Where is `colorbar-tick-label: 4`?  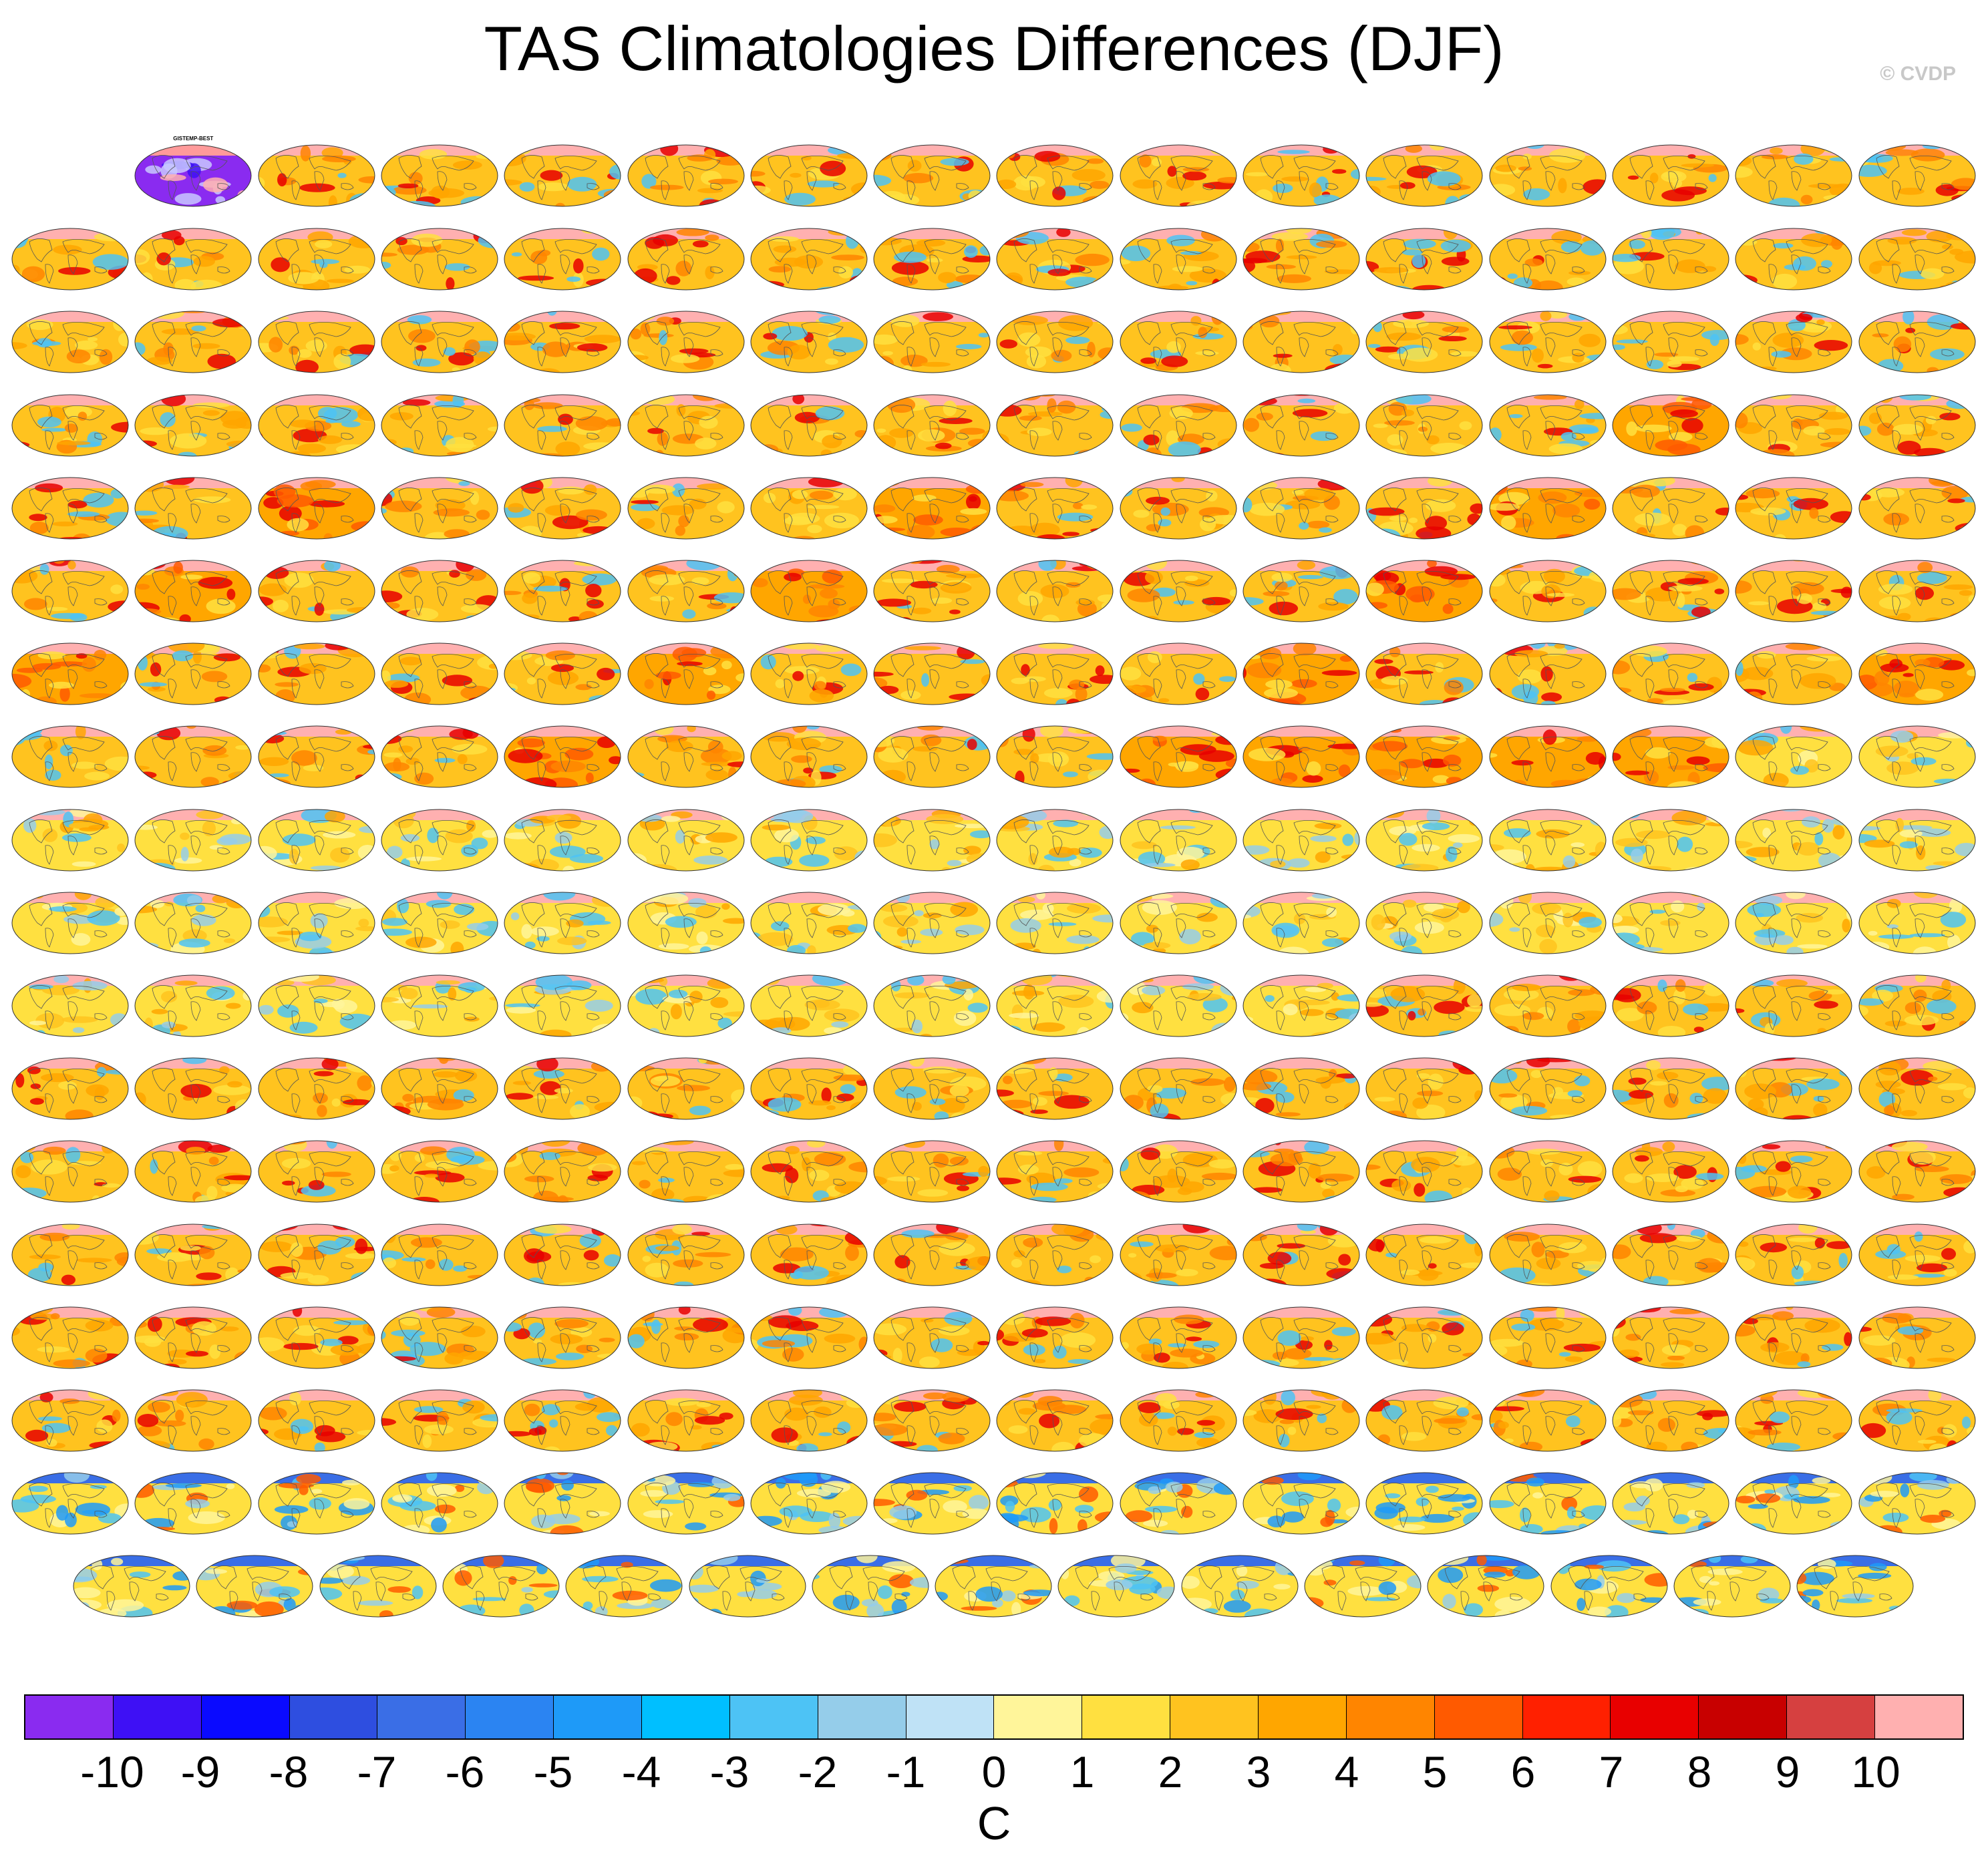
colorbar-tick-label: 4 is located at coordinates (1346, 1772).